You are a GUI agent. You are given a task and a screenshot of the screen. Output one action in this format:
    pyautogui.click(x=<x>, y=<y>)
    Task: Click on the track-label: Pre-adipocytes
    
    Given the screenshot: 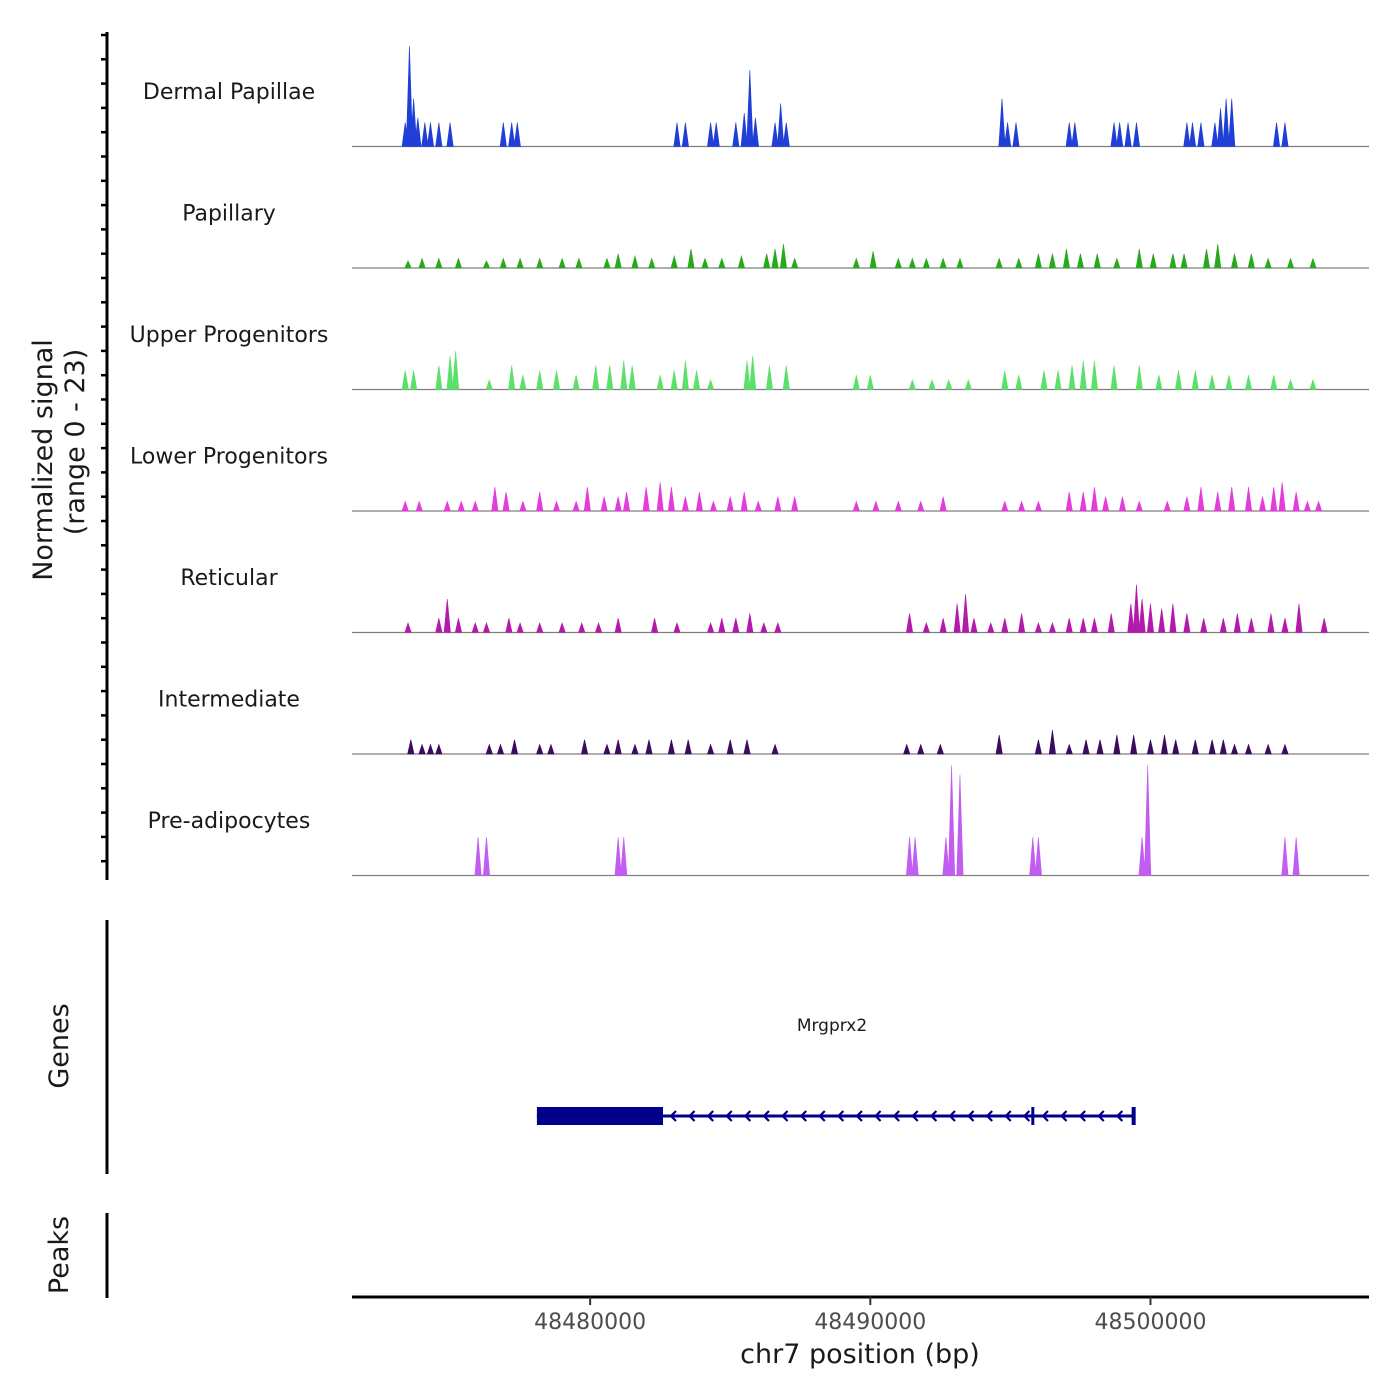 What is the action you would take?
    pyautogui.click(x=229, y=821)
    